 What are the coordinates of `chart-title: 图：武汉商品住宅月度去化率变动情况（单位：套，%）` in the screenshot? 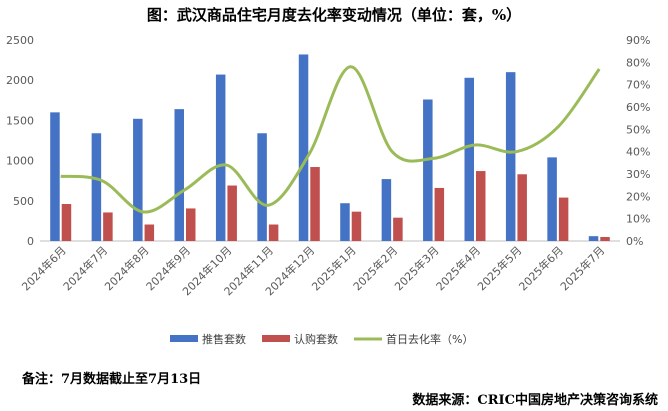 It's located at (334, 15).